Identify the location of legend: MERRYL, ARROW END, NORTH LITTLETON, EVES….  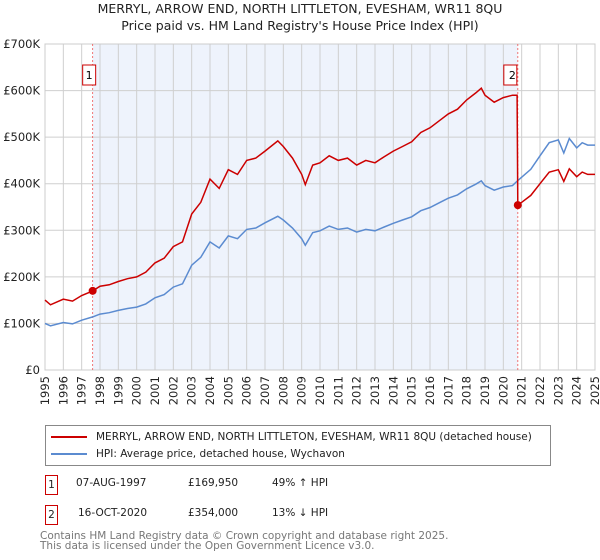
(298, 445).